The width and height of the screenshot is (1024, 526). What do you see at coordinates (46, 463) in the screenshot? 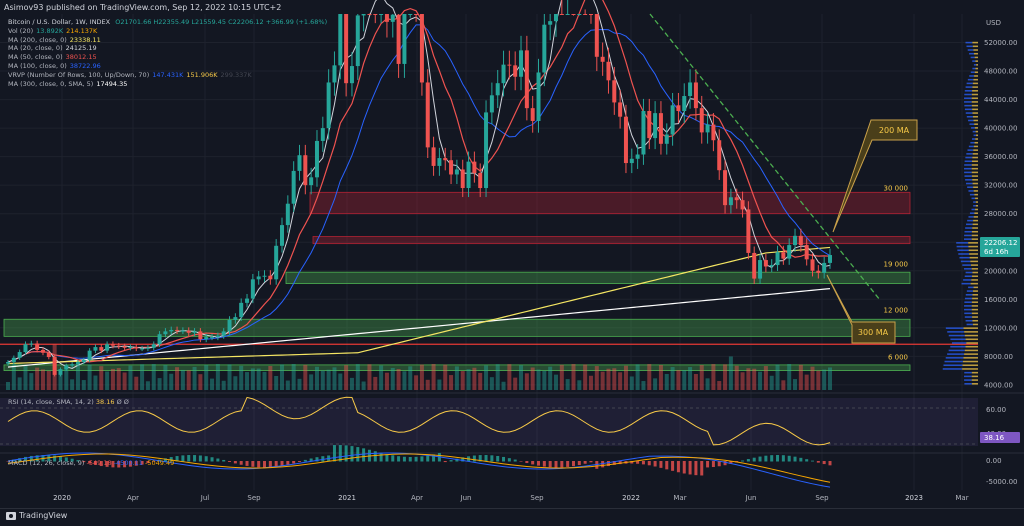
I see `macd-label: MACD (12, 26, close, 9)` at bounding box center [46, 463].